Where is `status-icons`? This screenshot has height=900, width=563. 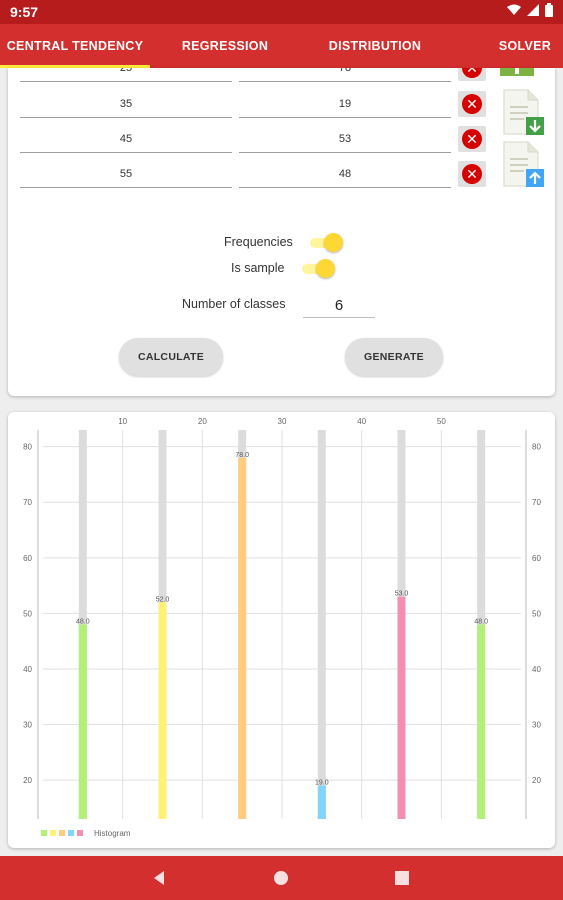 status-icons is located at coordinates (530, 10).